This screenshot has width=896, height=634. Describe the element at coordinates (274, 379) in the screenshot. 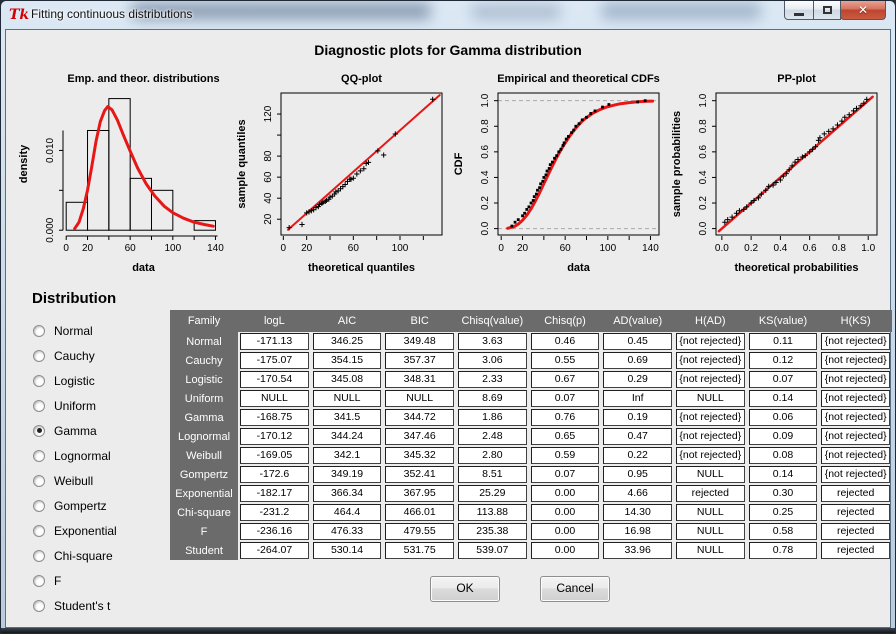

I see `value-entry: -170.54` at that location.